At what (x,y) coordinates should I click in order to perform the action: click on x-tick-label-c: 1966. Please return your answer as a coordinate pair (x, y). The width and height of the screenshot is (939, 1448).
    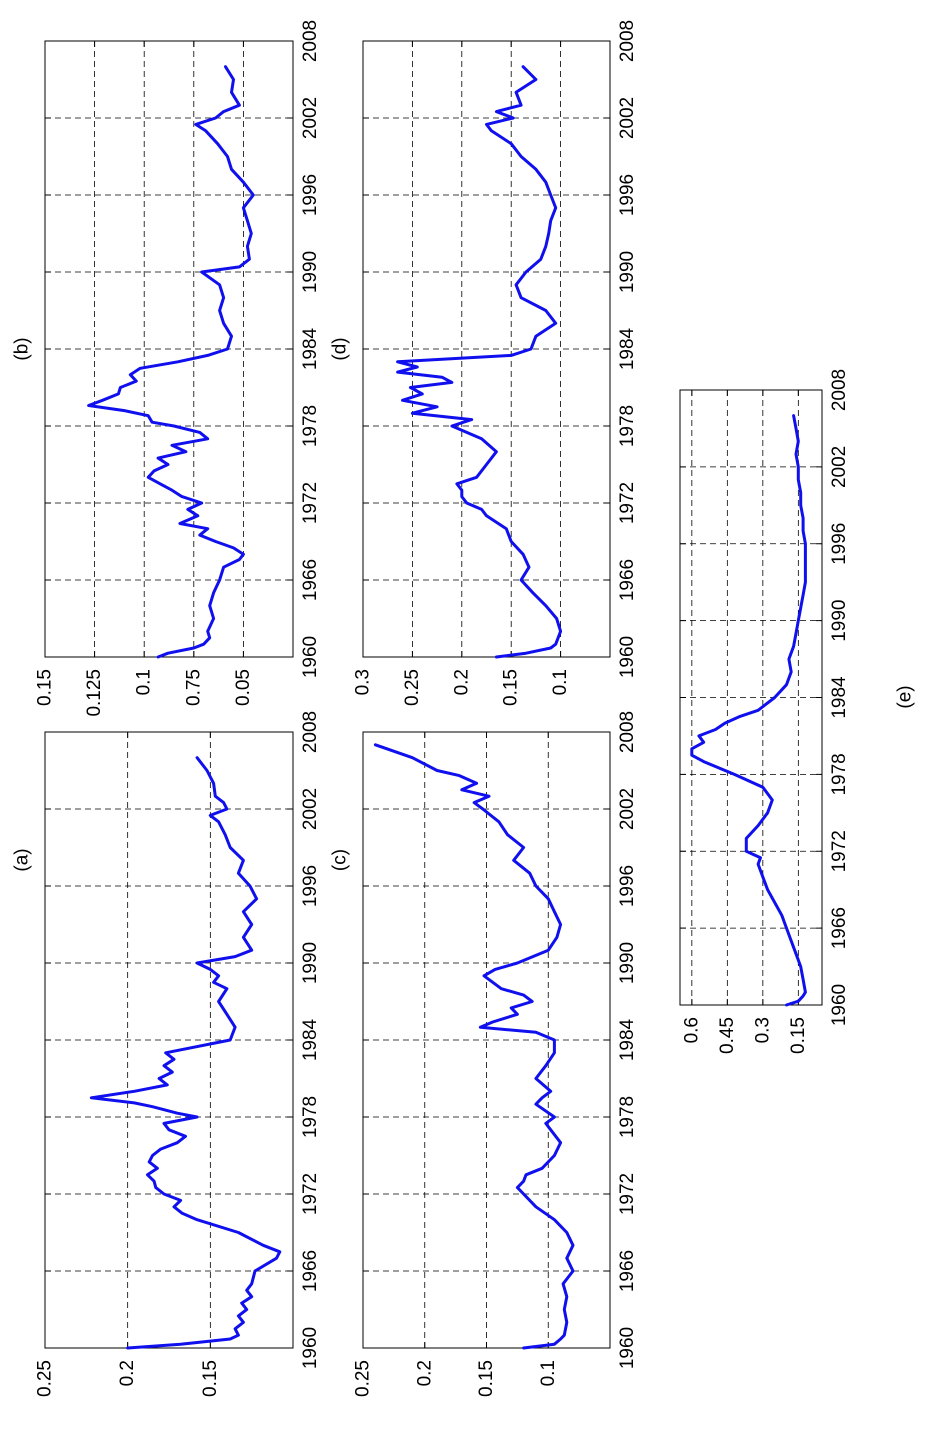
    Looking at the image, I should click on (627, 580).